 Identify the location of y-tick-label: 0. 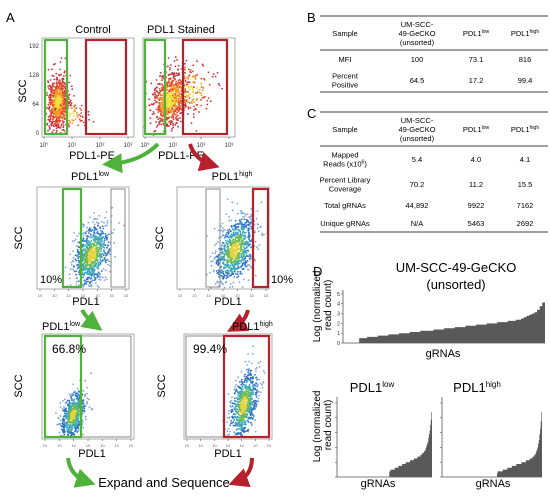
(38, 134).